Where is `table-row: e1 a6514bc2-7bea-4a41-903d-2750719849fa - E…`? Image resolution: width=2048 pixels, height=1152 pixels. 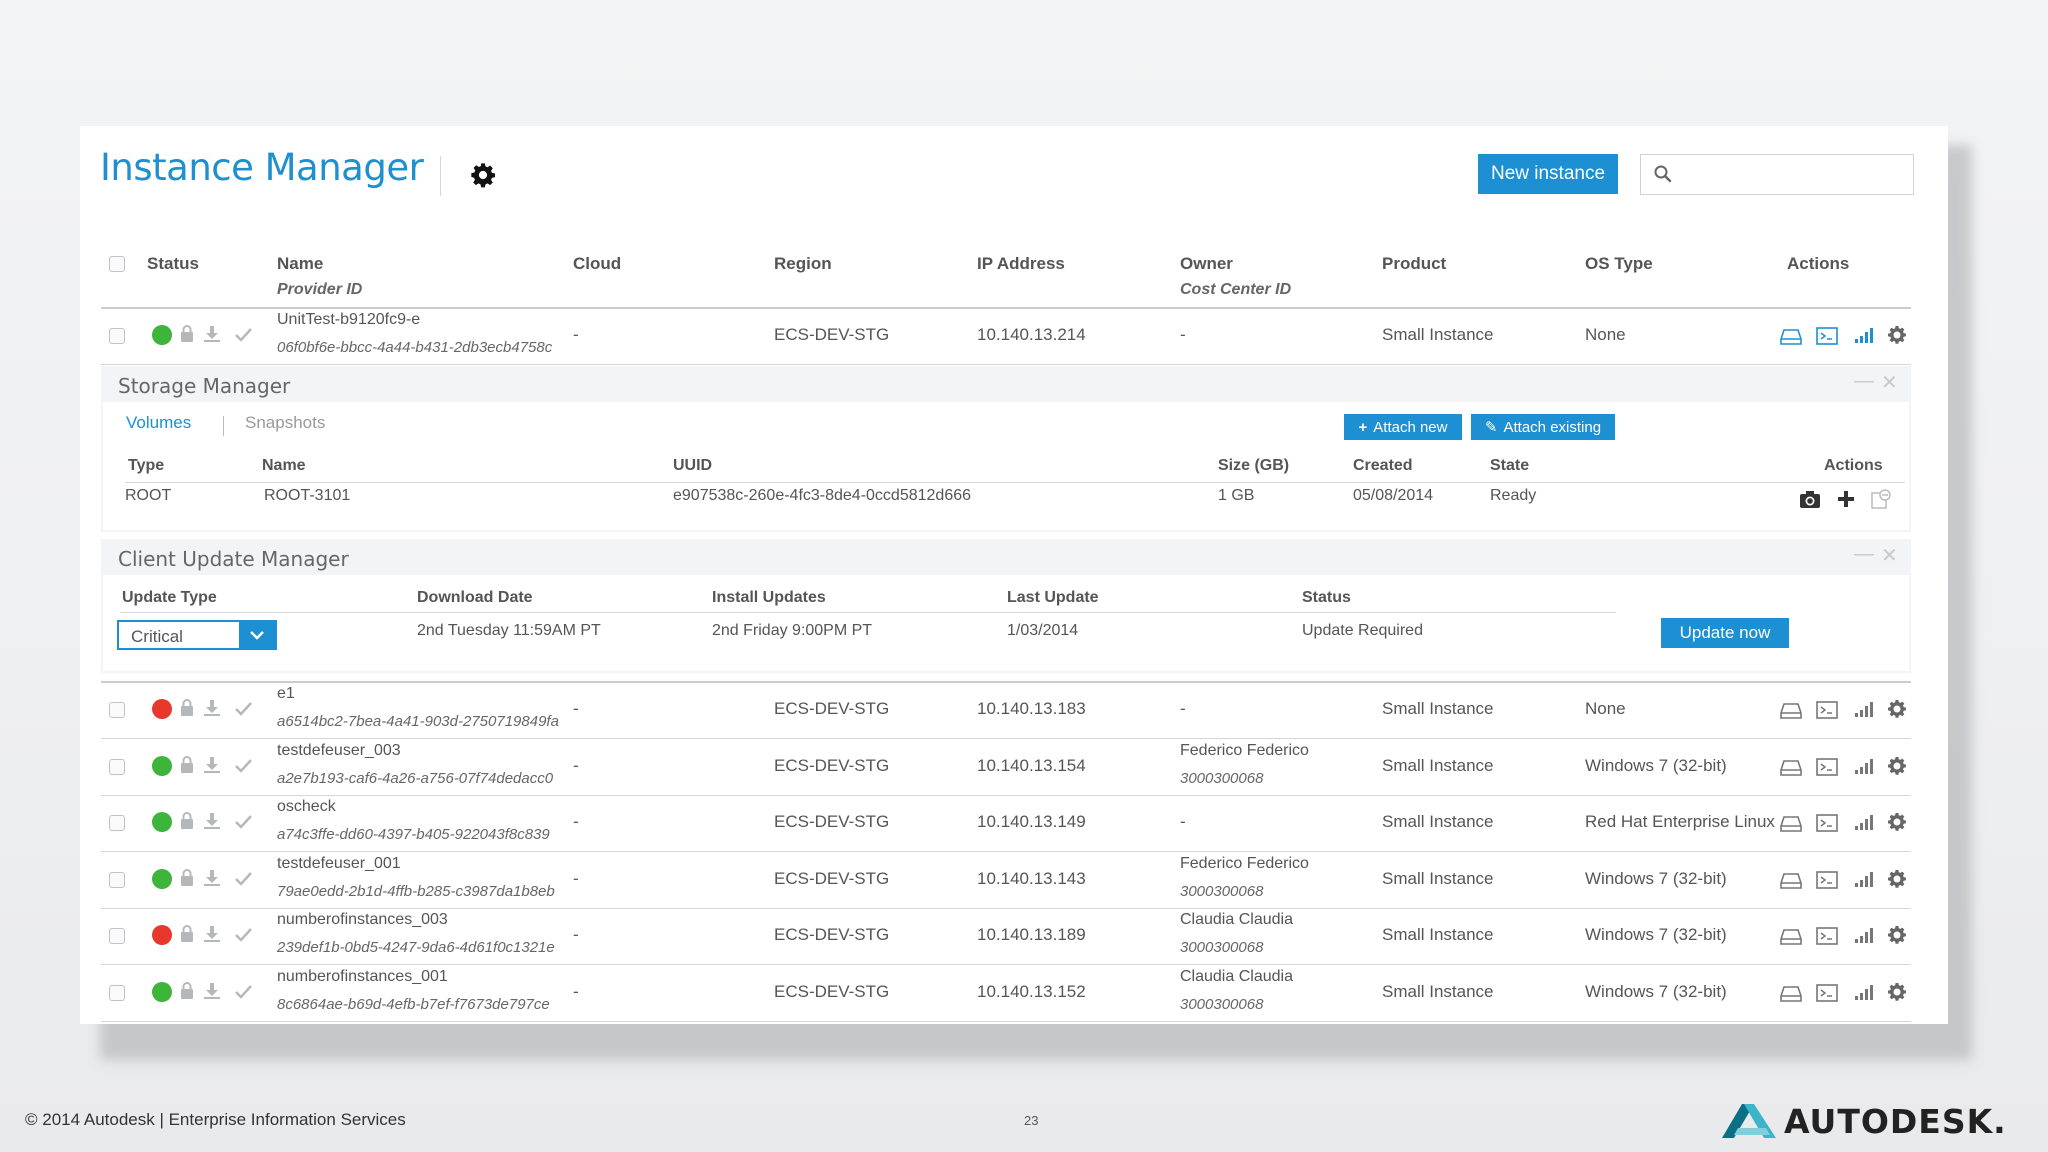
table-row: e1 a6514bc2-7bea-4a41-903d-2750719849fa - E… is located at coordinates (1005, 711).